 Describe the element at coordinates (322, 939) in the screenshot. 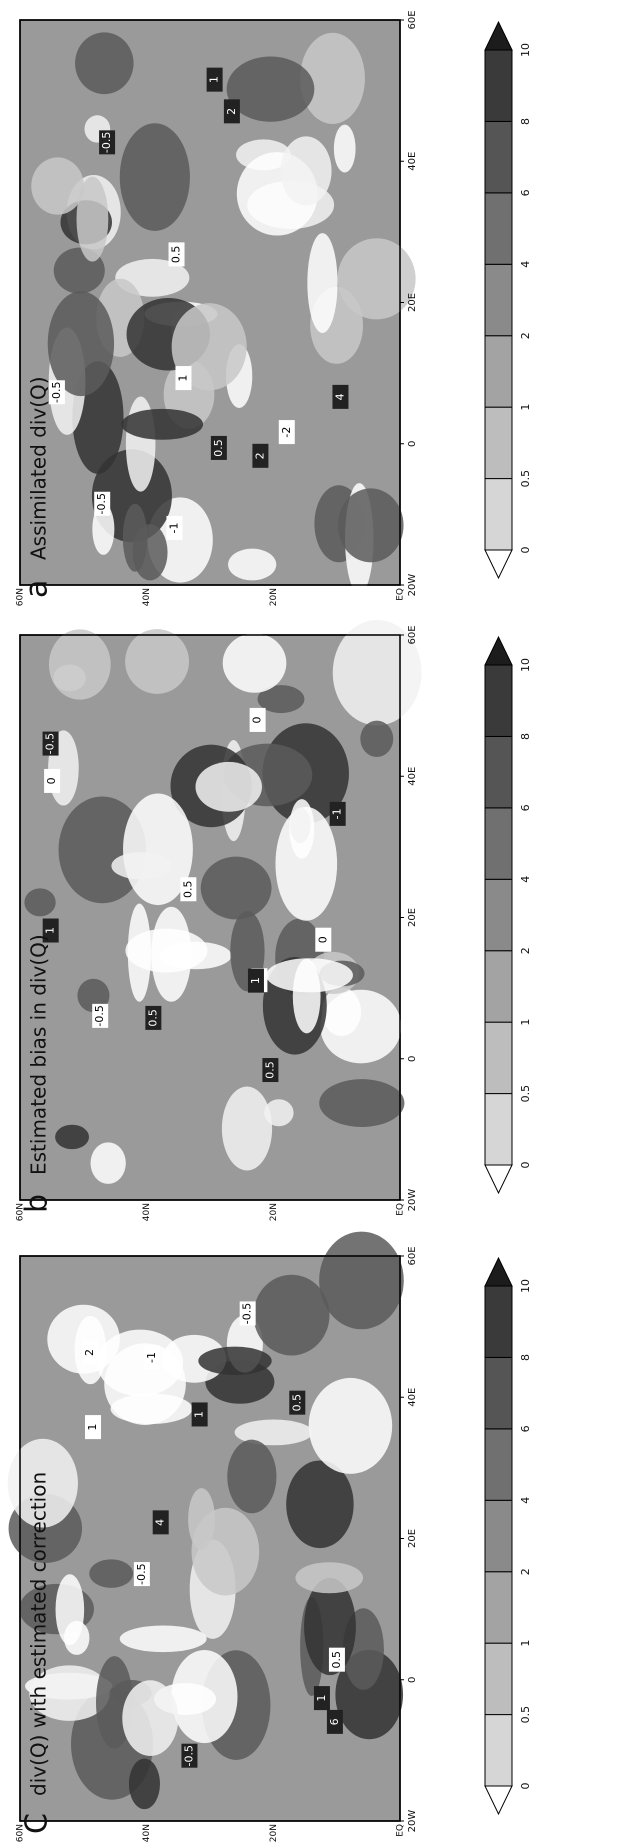

I see `contour-label: 0` at that location.